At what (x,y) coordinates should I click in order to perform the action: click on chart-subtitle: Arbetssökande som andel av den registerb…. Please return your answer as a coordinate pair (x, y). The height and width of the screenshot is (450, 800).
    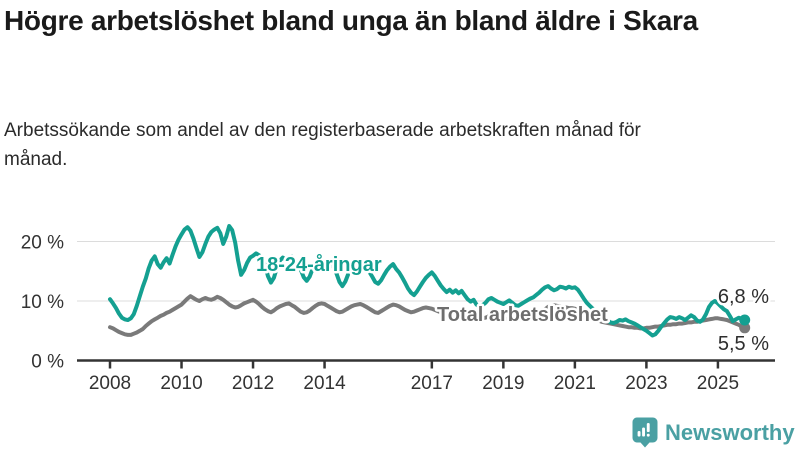
    Looking at the image, I should click on (322, 145).